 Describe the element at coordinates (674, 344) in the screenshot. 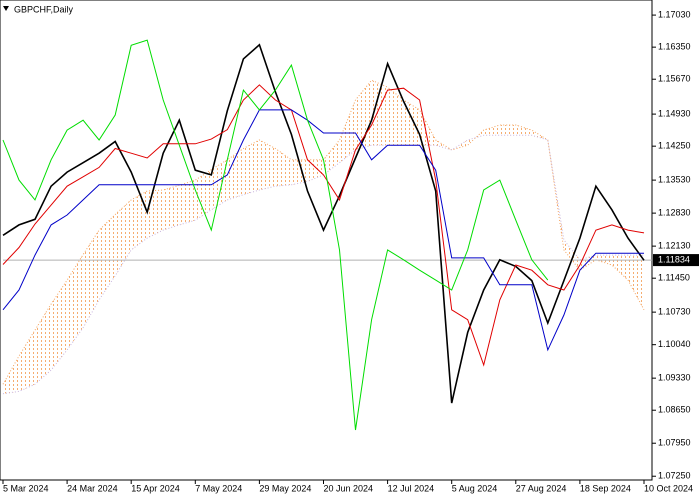

I see `y-tick-label: 1.10040` at that location.